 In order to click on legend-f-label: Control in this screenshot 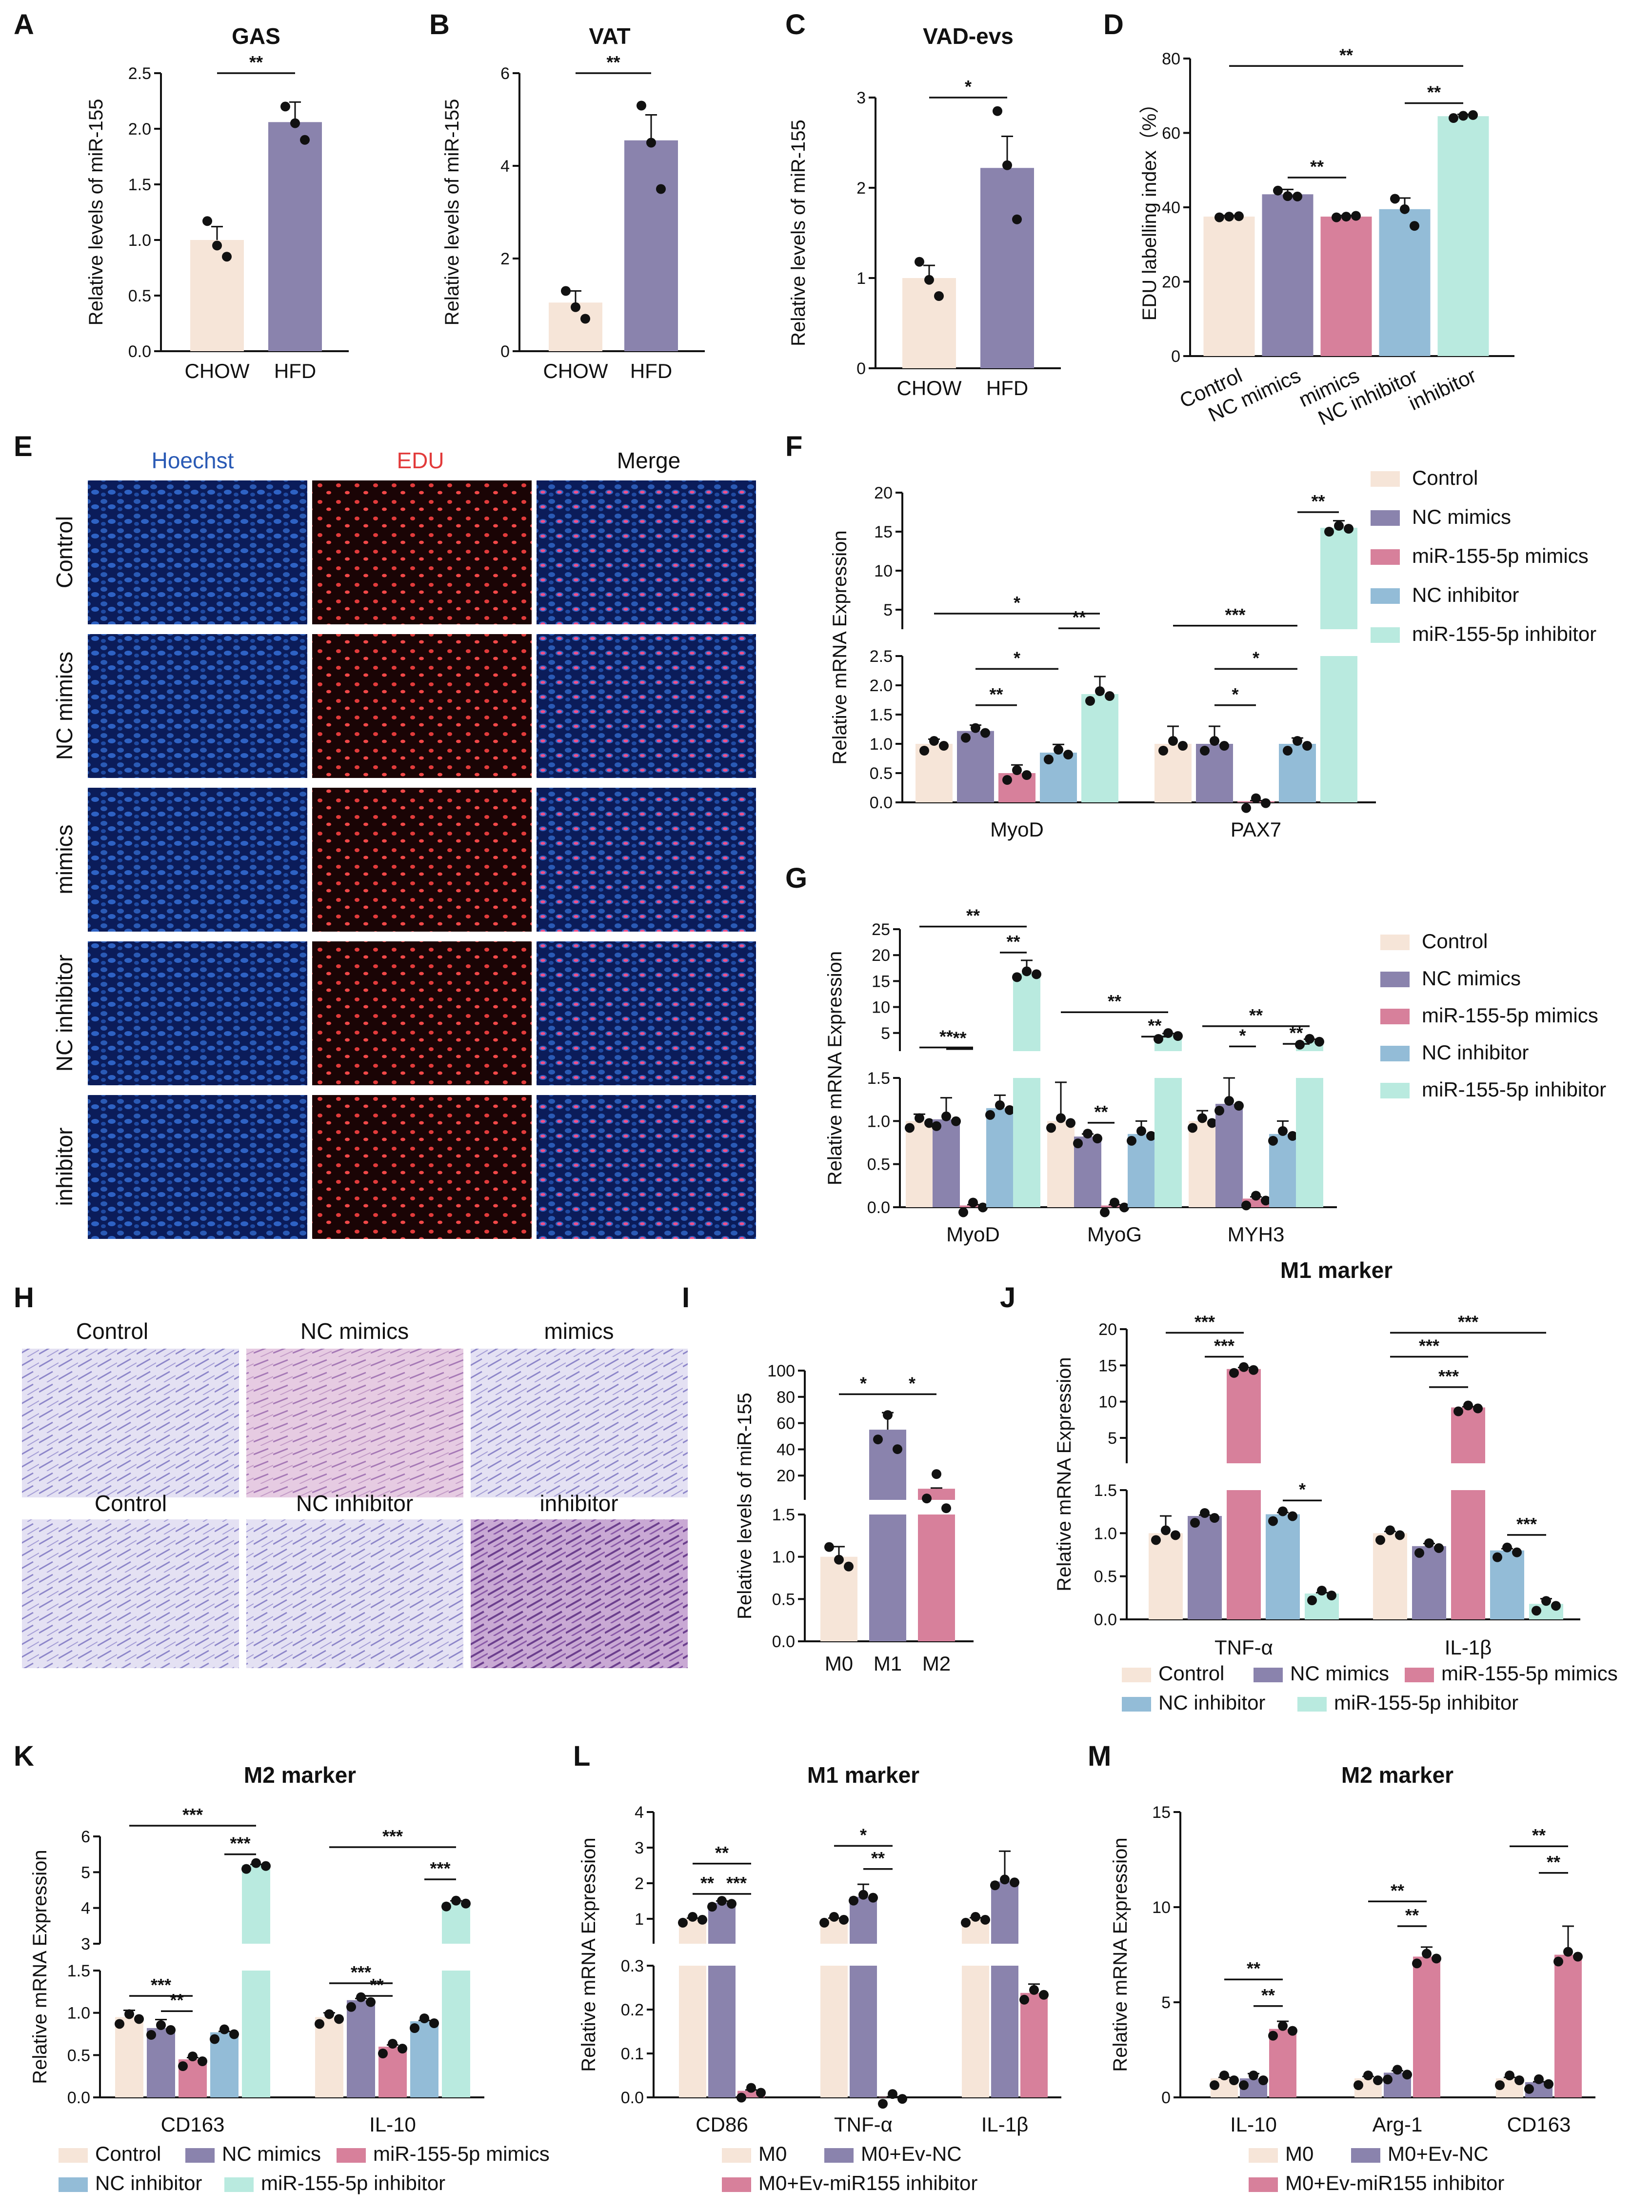, I will do `click(1445, 478)`.